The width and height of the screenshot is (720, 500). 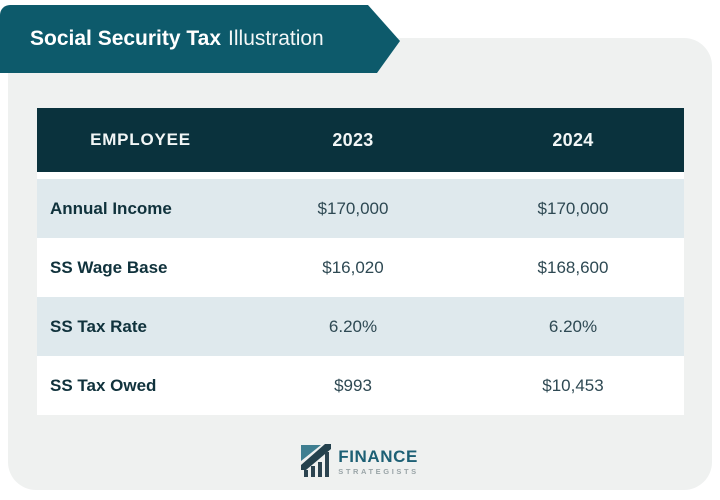 What do you see at coordinates (109, 267) in the screenshot?
I see `row-label: SS Wage Base` at bounding box center [109, 267].